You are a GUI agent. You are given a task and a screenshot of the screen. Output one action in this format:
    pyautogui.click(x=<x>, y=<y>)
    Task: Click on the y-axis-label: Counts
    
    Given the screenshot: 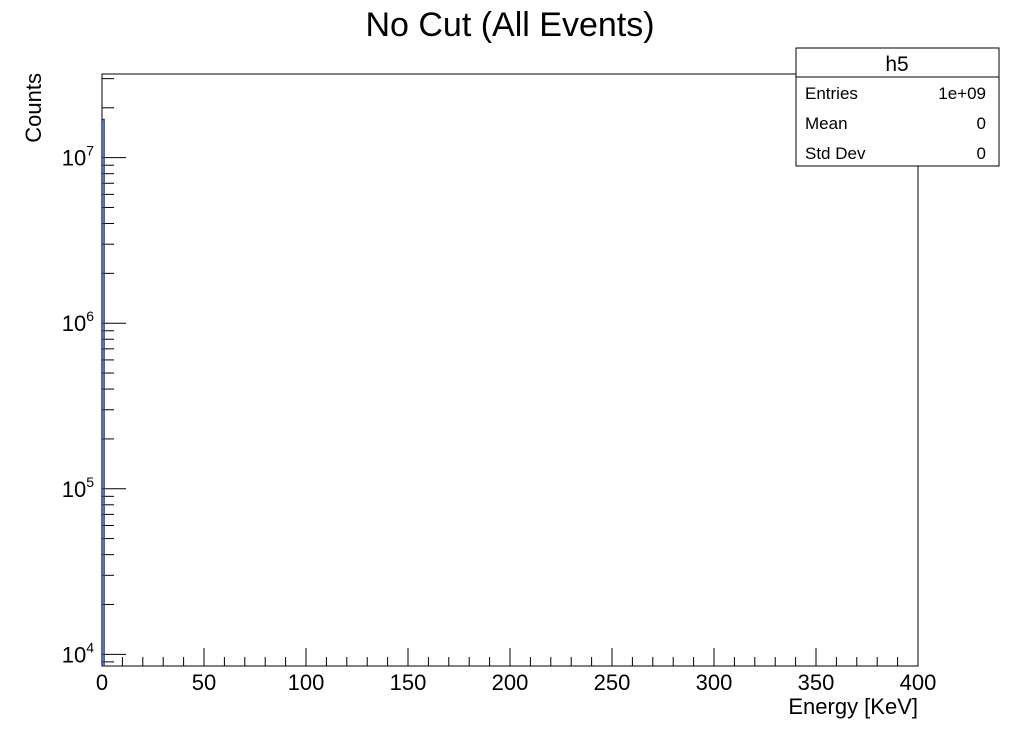 What is the action you would take?
    pyautogui.click(x=33, y=108)
    